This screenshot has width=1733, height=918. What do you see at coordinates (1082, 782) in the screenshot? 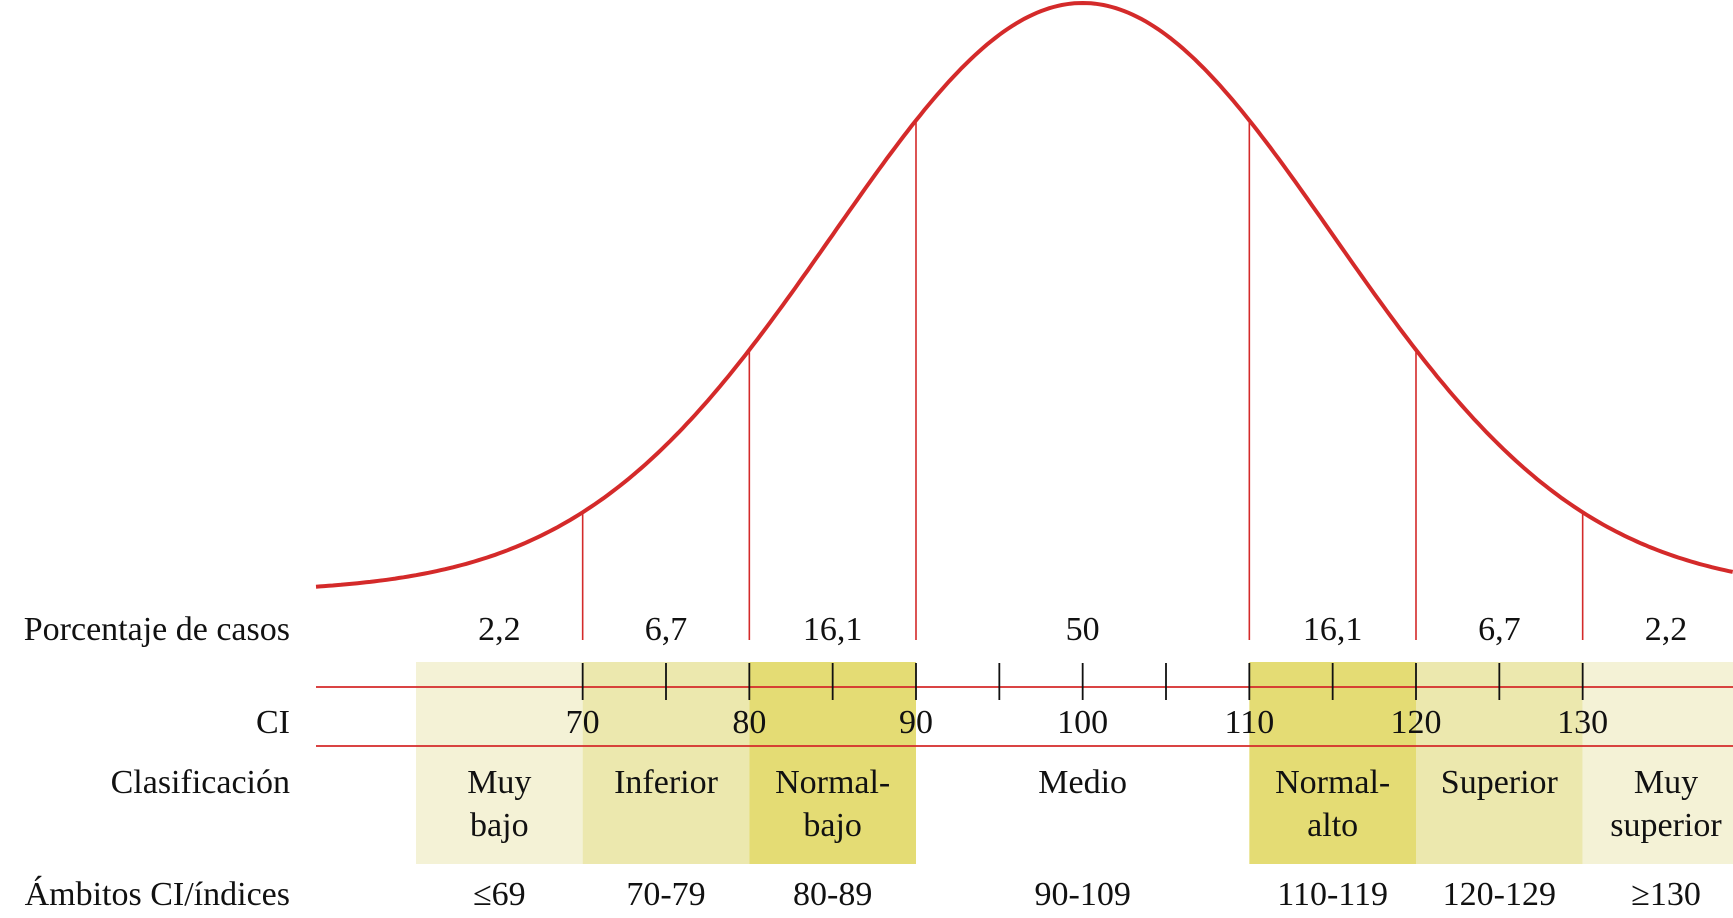
I see `class-label-3-0: Medio` at bounding box center [1082, 782].